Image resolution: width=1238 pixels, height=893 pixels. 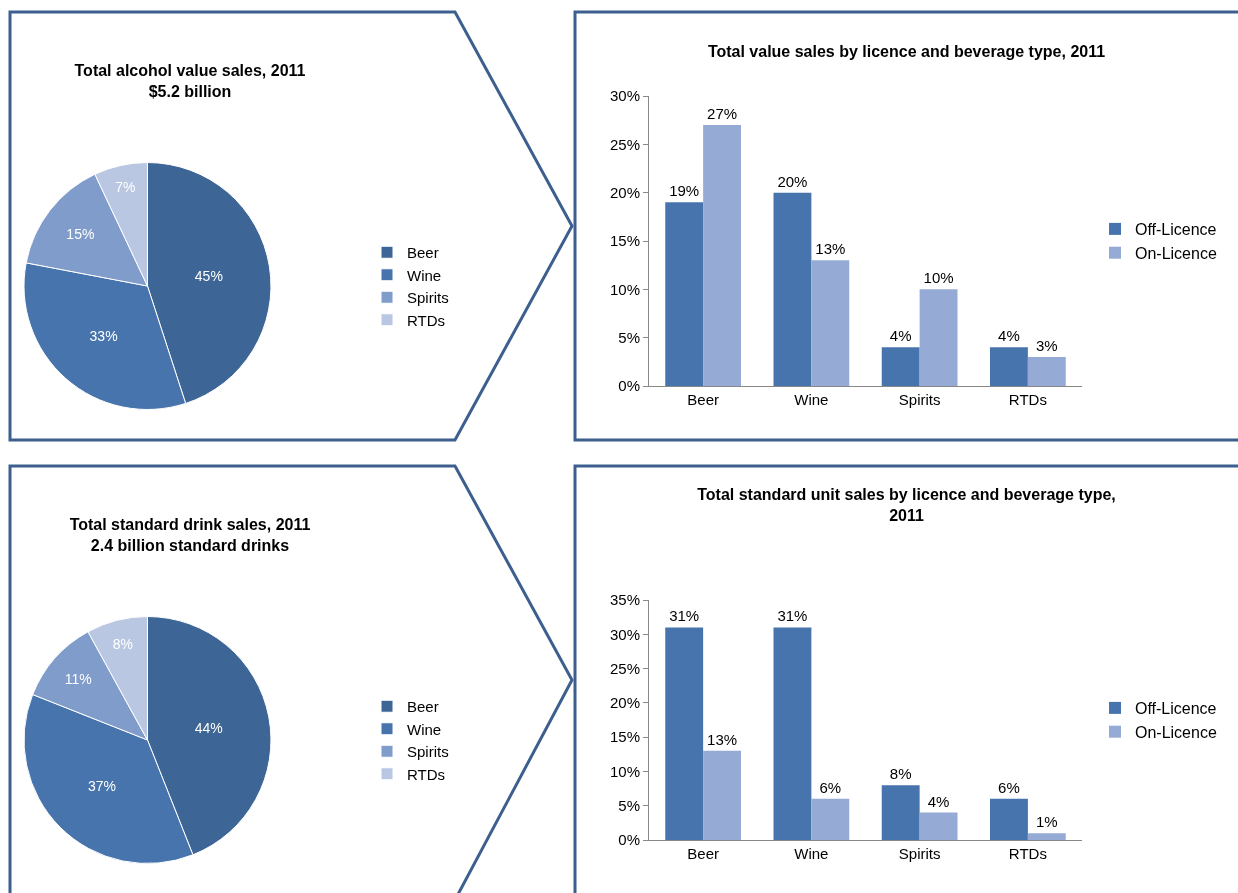 I want to click on chart-subtitle: $5.2 billion, so click(x=190, y=91).